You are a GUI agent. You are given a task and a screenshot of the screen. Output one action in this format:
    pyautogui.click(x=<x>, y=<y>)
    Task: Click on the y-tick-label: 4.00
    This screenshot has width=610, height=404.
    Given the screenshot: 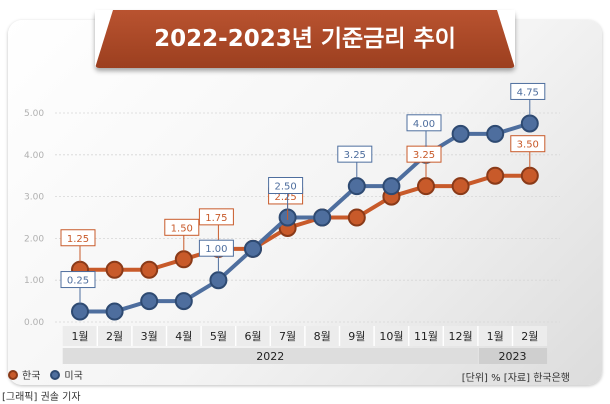 What is the action you would take?
    pyautogui.click(x=34, y=156)
    